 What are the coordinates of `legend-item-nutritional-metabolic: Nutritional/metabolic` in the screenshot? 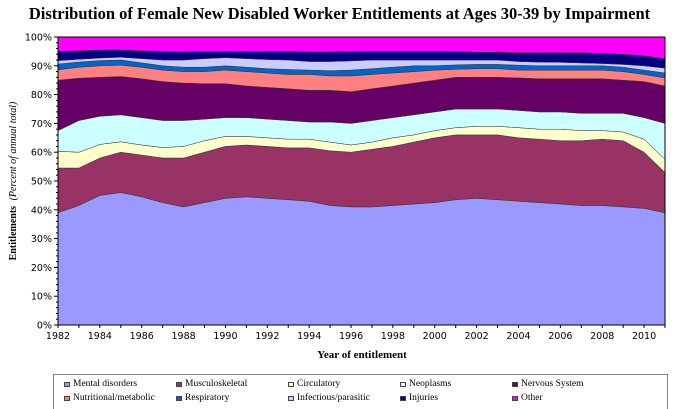 It's located at (109, 398).